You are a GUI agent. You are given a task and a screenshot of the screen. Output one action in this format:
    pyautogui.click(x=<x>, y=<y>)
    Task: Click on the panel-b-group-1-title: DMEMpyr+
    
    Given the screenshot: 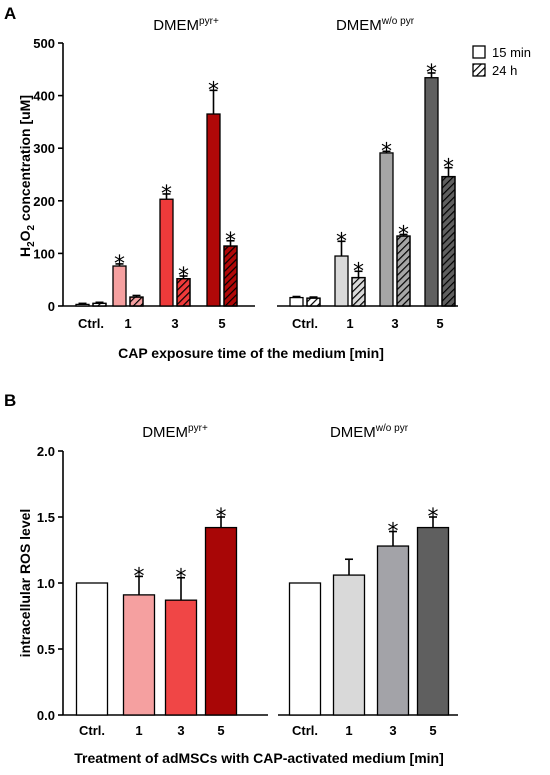 What is the action you would take?
    pyautogui.click(x=175, y=432)
    